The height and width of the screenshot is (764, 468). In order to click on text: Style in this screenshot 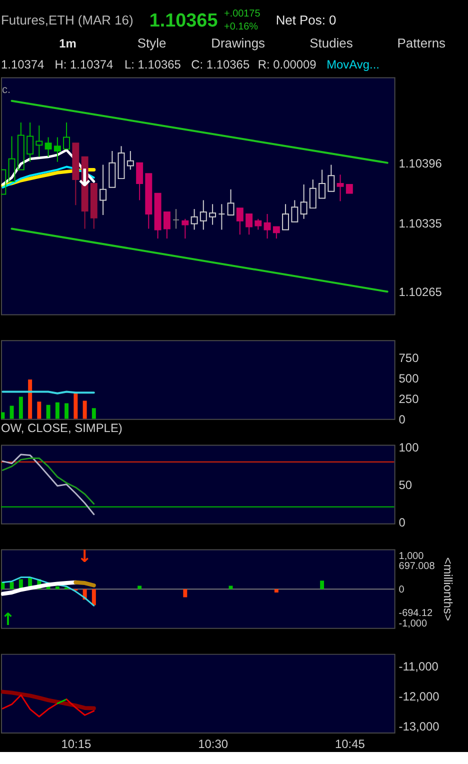, I will do `click(151, 42)`.